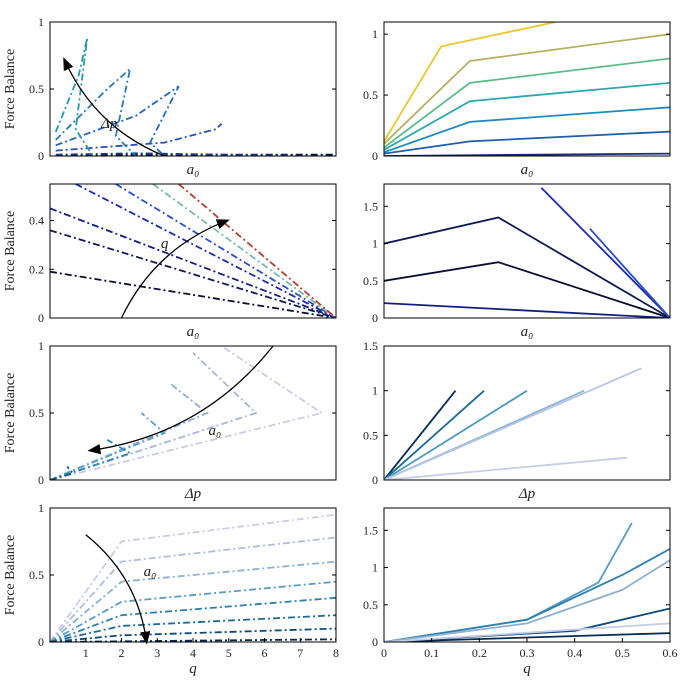 This screenshot has height=691, width=691. I want to click on x-tick-label: 0.2, so click(479, 653).